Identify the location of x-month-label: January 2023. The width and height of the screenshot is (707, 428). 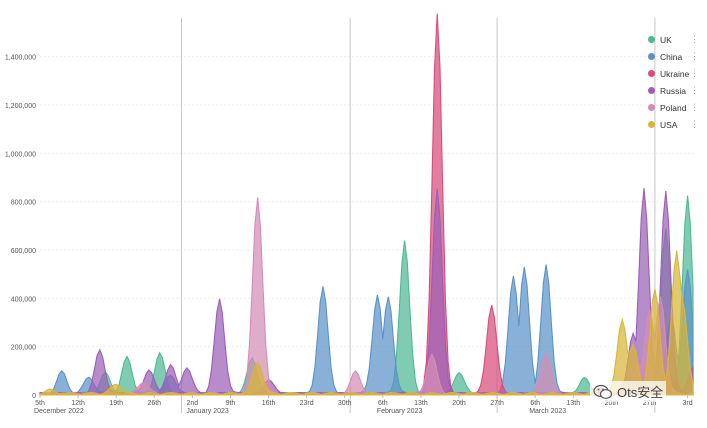
(207, 411).